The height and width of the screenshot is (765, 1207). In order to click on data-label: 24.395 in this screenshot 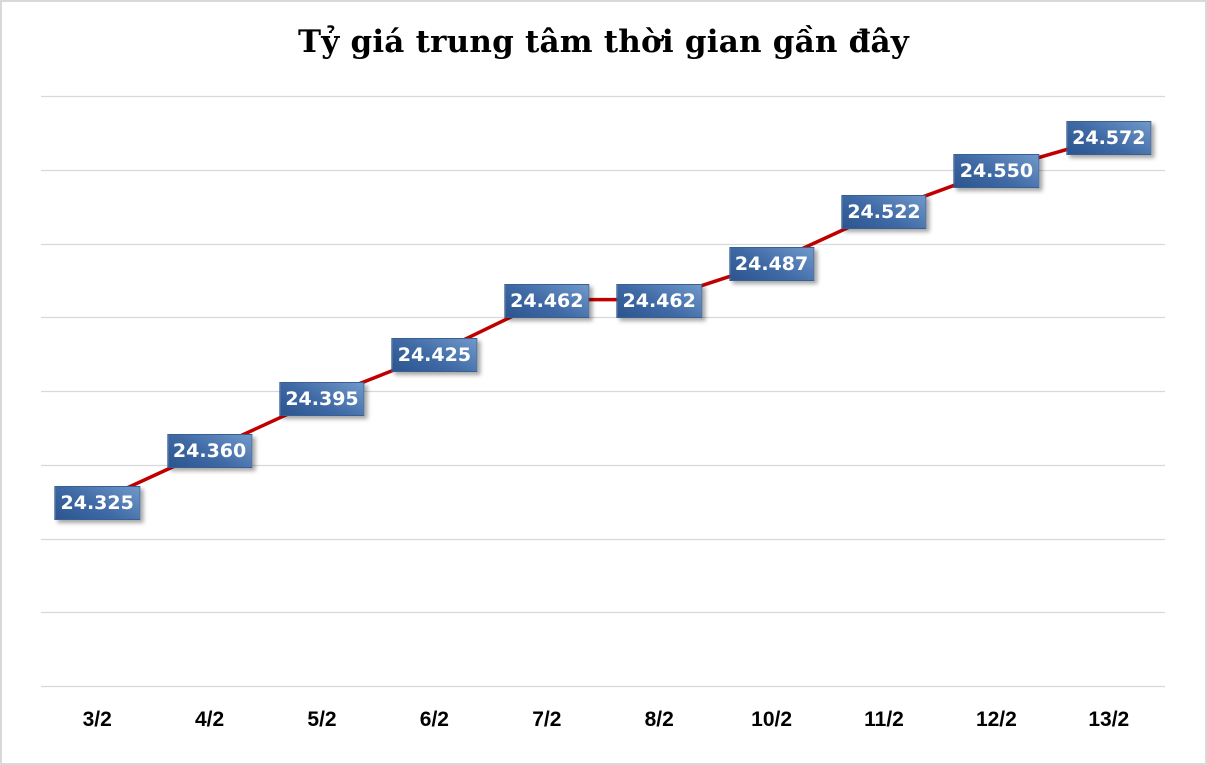, I will do `click(322, 399)`.